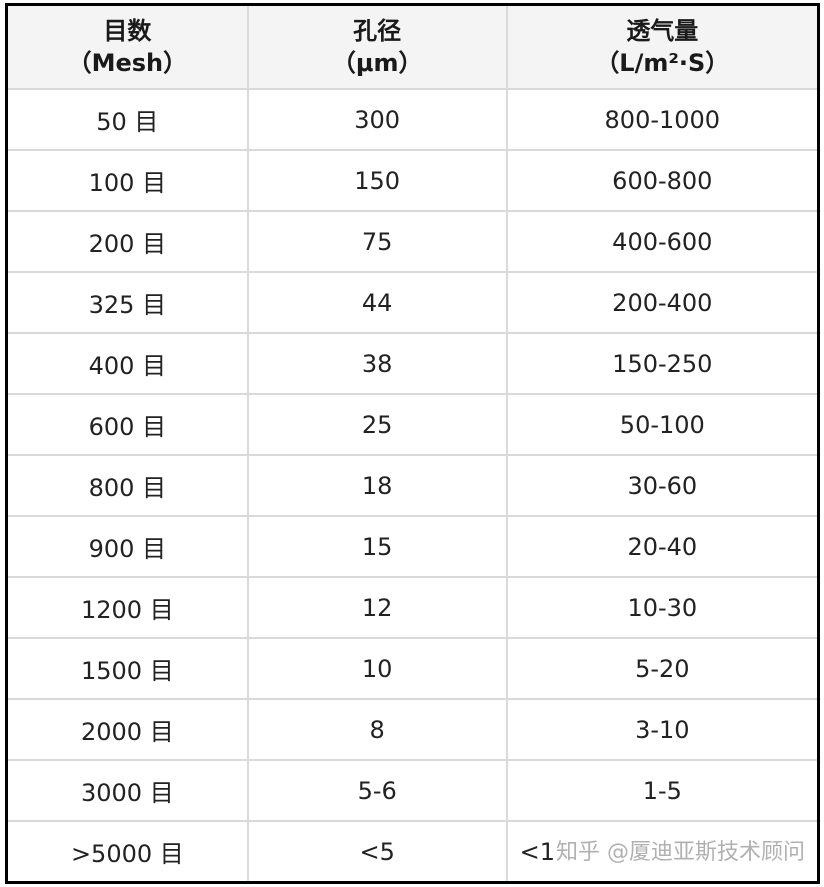 The image size is (824, 887). Describe the element at coordinates (127, 31) in the screenshot. I see `header-text: 目数` at that location.